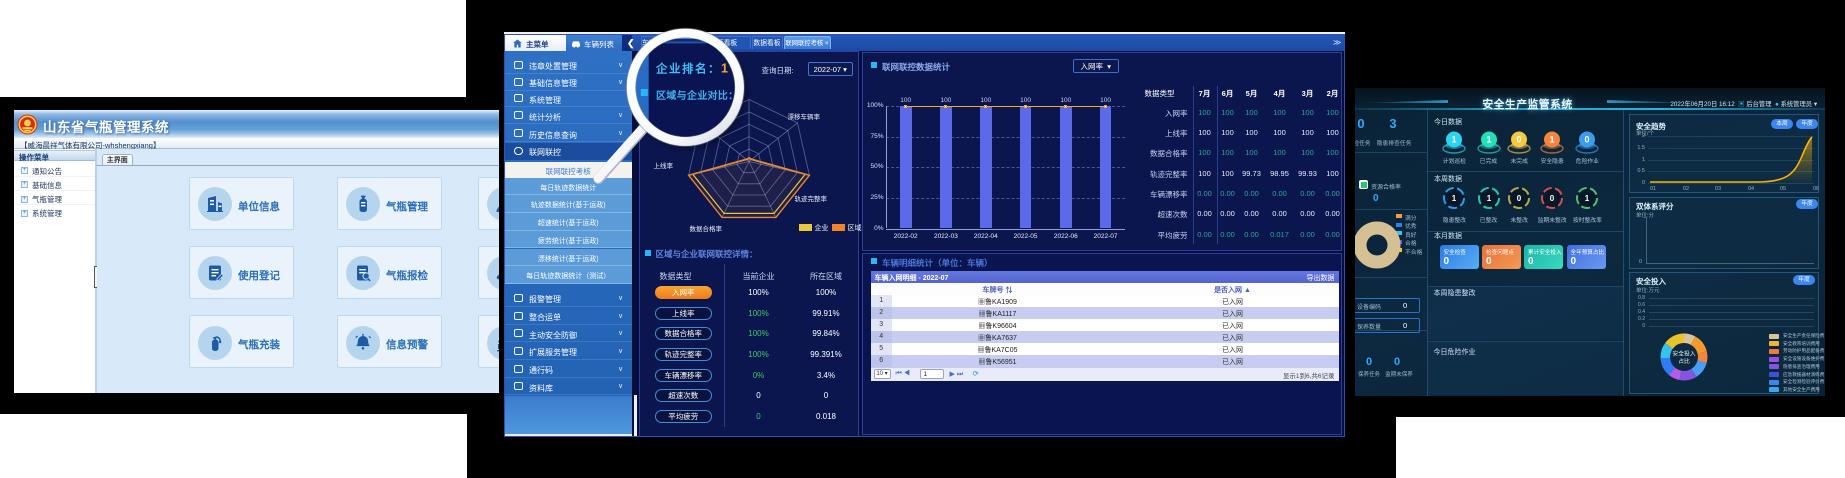  What do you see at coordinates (692, 69) in the screenshot?
I see `svg-text: 企业排名：1` at bounding box center [692, 69].